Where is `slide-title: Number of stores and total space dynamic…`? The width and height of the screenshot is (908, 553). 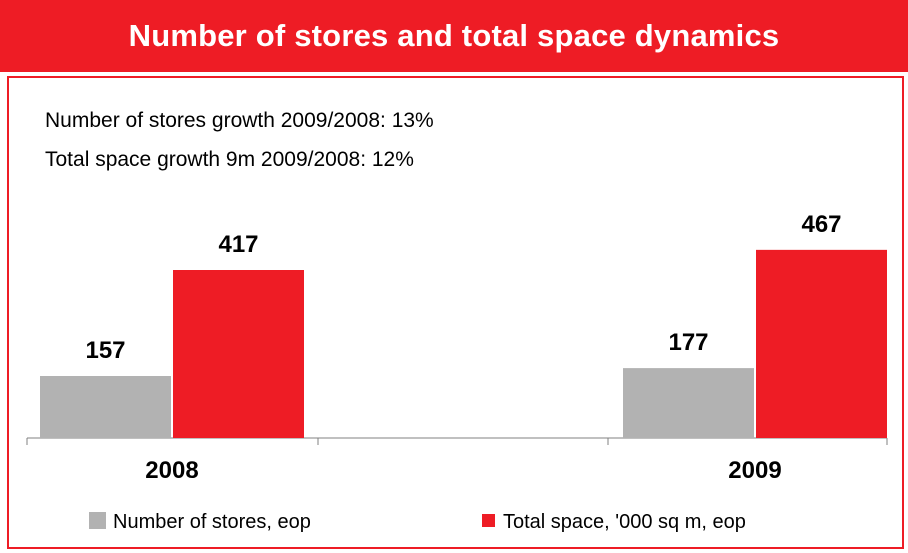 slide-title: Number of stores and total space dynamic… is located at coordinates (454, 35).